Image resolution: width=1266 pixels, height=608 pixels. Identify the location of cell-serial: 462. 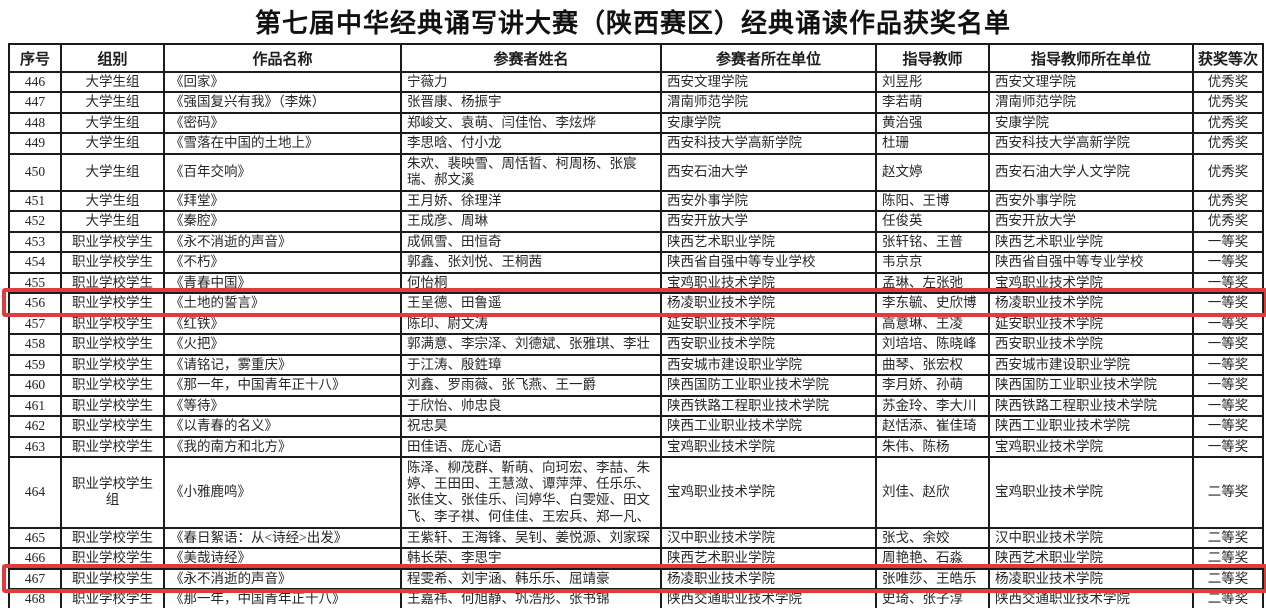
(35, 426).